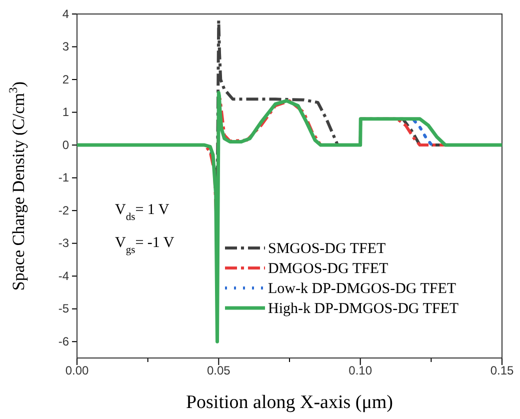 The image size is (520, 419). Describe the element at coordinates (218, 371) in the screenshot. I see `x-tick-label: 0.05` at that location.